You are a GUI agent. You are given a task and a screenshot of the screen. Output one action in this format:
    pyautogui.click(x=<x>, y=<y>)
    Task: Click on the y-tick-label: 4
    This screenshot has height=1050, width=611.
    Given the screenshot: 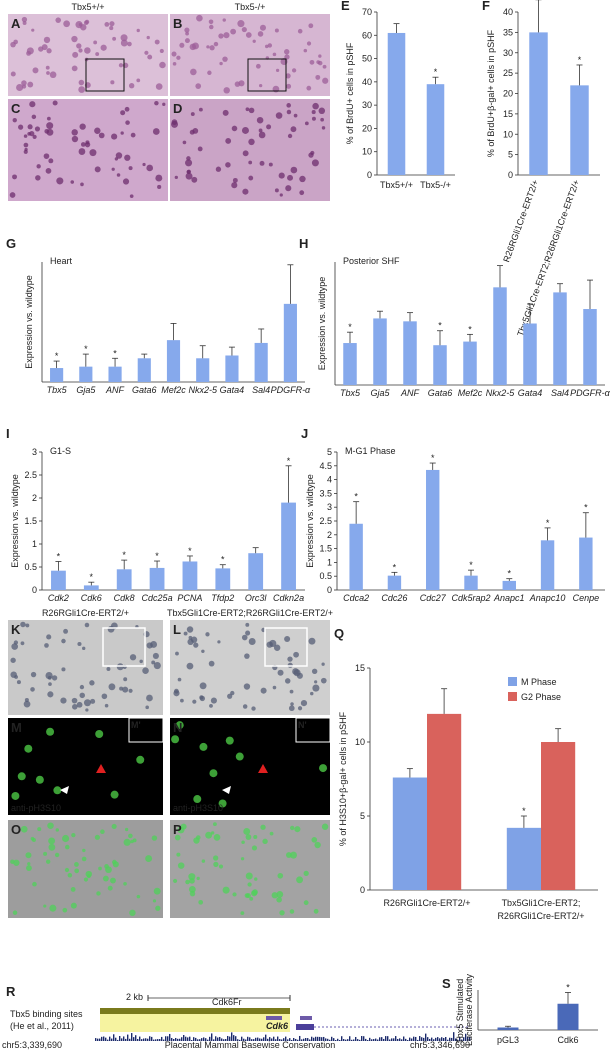 What is the action you would take?
    pyautogui.click(x=329, y=480)
    